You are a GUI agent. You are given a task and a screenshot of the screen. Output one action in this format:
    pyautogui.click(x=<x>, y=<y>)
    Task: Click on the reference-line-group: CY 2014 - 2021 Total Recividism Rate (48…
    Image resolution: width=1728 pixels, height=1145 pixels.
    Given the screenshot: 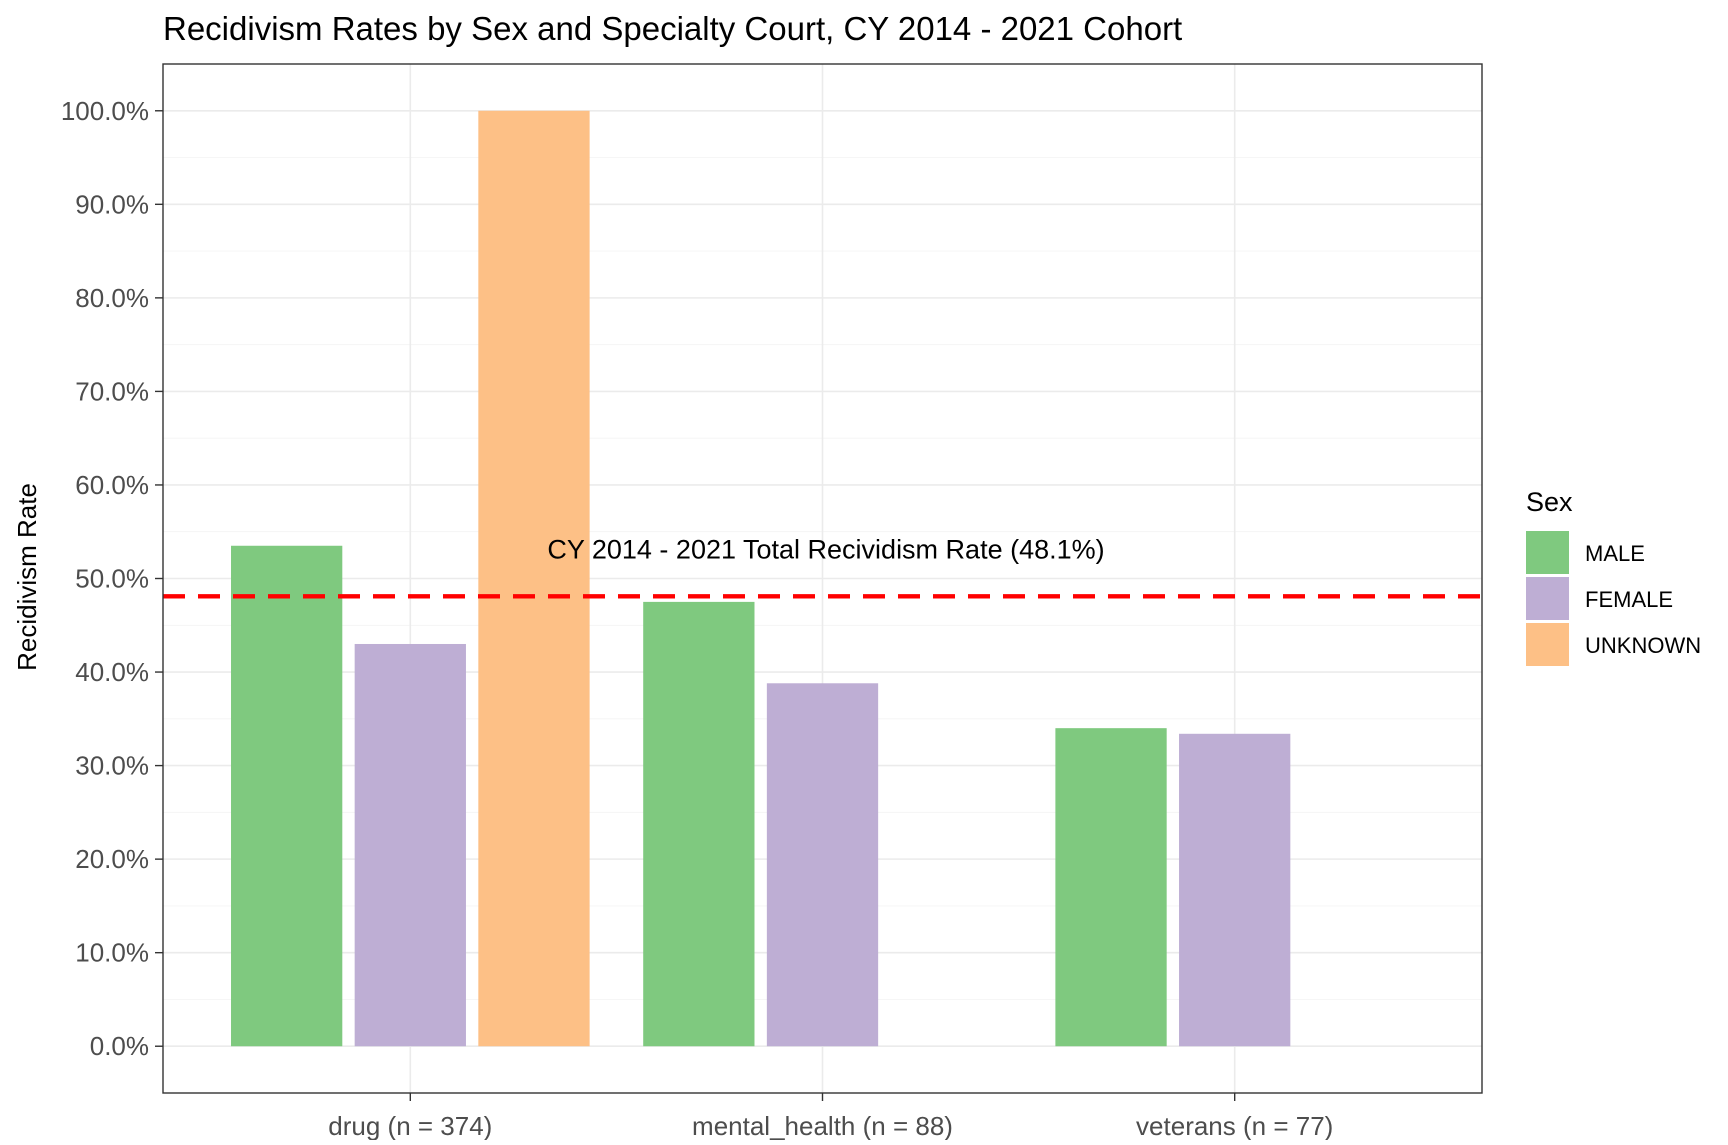 What is the action you would take?
    pyautogui.click(x=822, y=566)
    